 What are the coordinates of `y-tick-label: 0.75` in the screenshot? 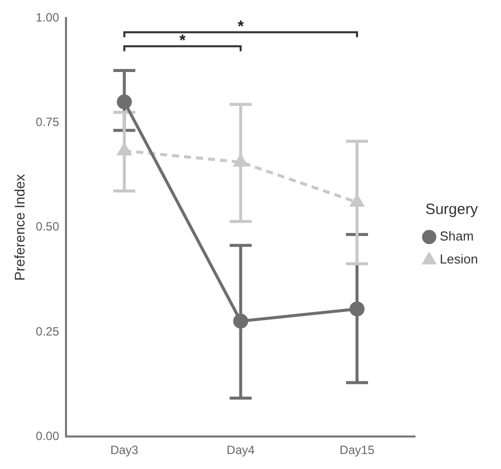 It's located at (48, 122).